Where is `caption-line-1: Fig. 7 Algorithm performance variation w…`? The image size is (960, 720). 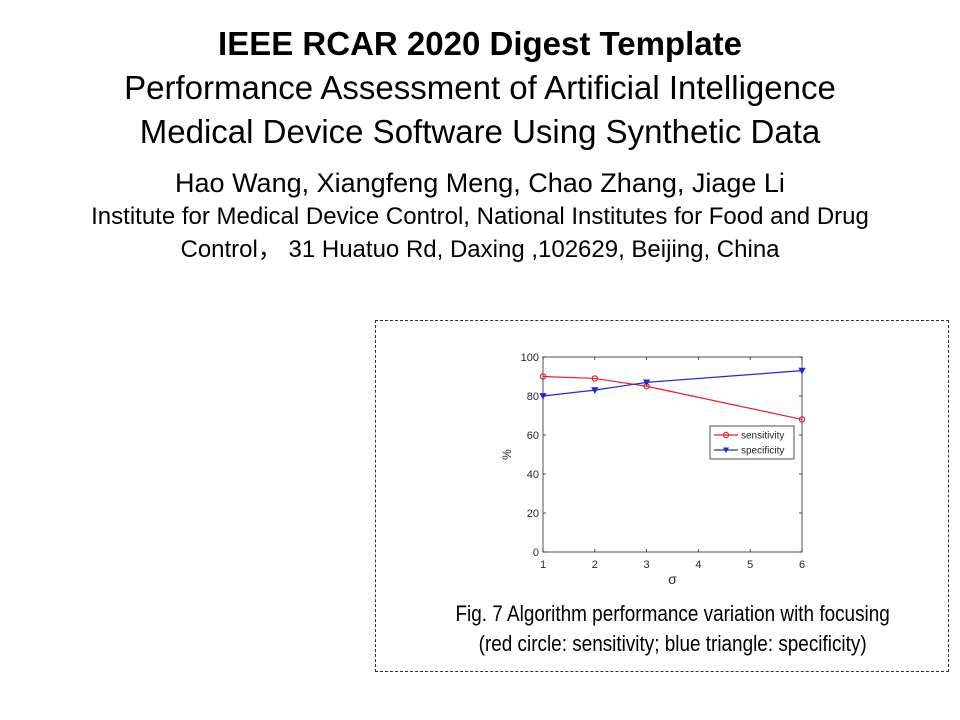
caption-line-1: Fig. 7 Algorithm performance variation w… is located at coordinates (672, 613).